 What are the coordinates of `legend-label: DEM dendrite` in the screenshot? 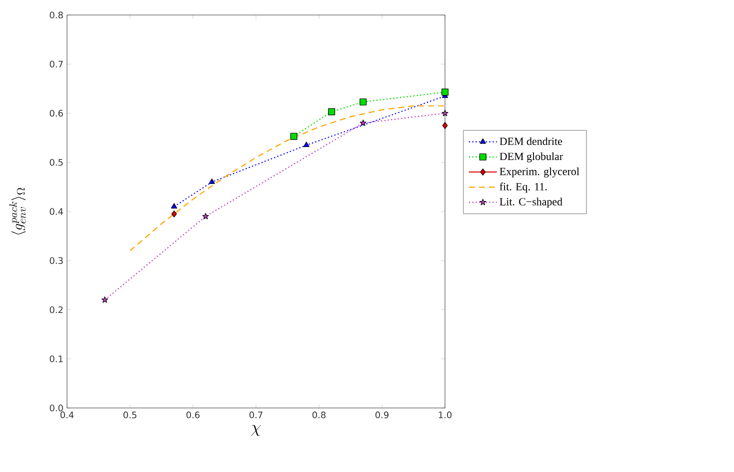 It's located at (531, 141).